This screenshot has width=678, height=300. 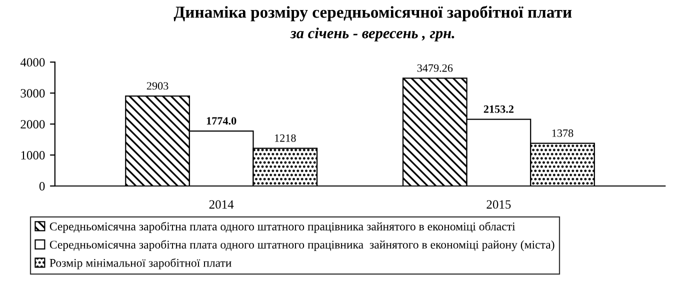 What do you see at coordinates (372, 35) in the screenshot?
I see `chart-subtitle: за січень - вересень , грн.` at bounding box center [372, 35].